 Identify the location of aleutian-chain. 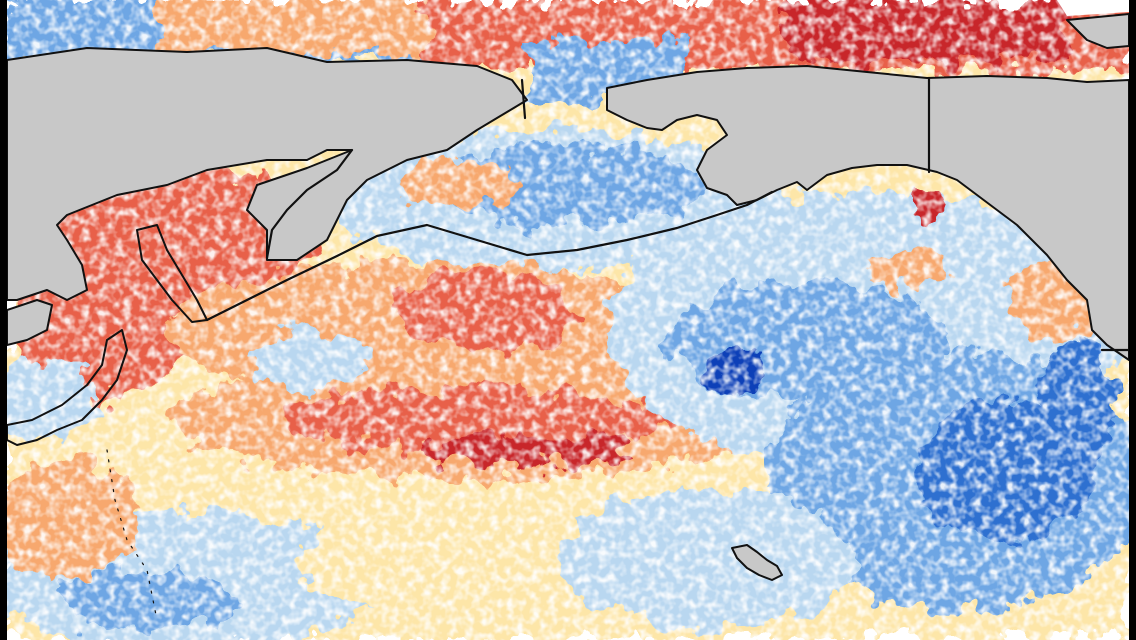
(489, 256).